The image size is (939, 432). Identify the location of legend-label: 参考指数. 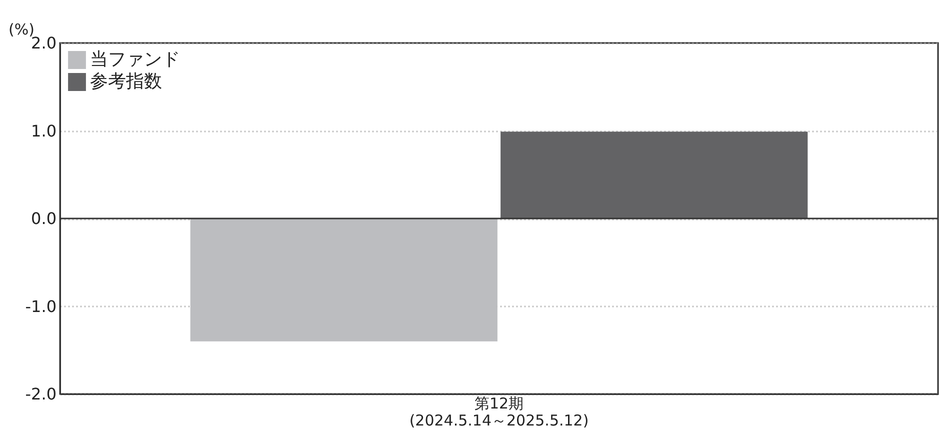
(126, 81).